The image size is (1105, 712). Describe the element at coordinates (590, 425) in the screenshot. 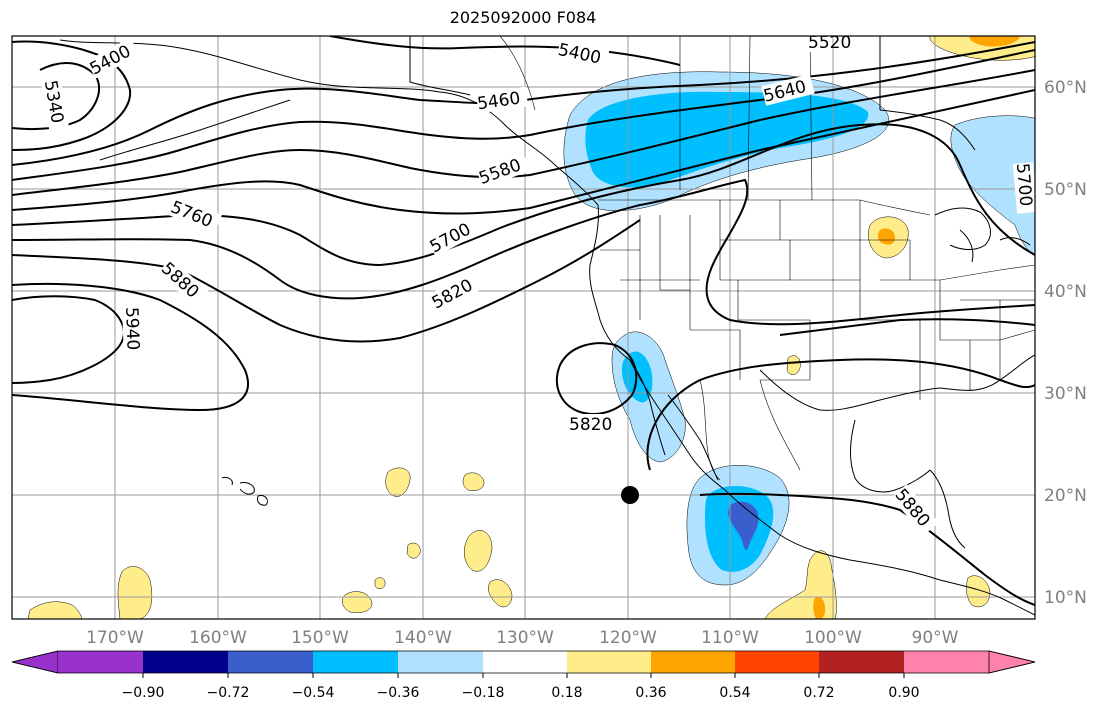

I see `contour-label: 5820` at that location.